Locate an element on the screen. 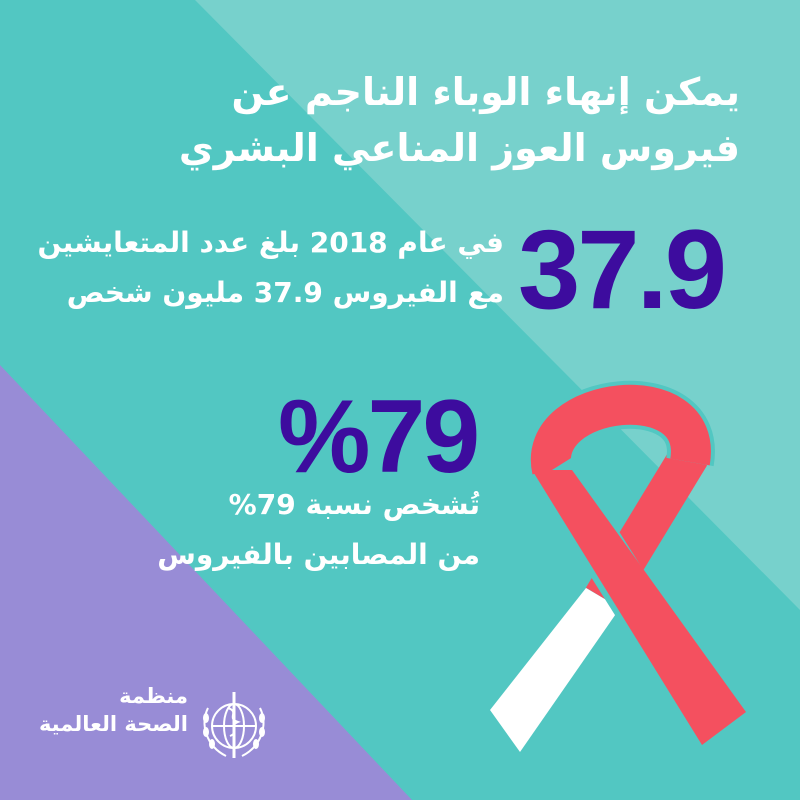  who-logo-line-2: الصحة العالمية is located at coordinates (113, 724).